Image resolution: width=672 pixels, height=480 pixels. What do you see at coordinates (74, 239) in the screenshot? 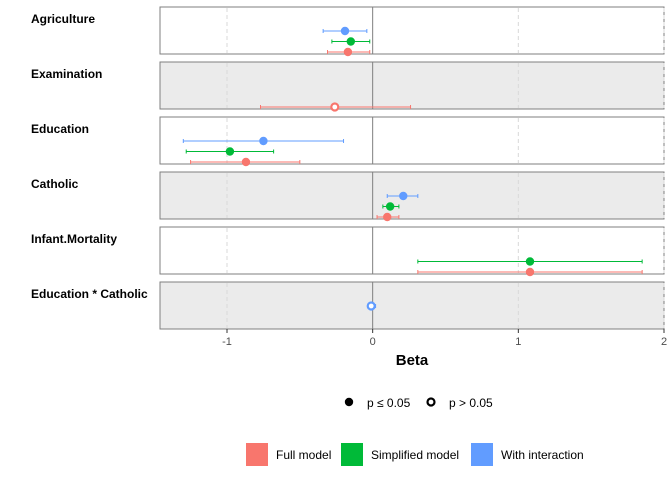
I see `row-label: Infant.Mortality` at bounding box center [74, 239].